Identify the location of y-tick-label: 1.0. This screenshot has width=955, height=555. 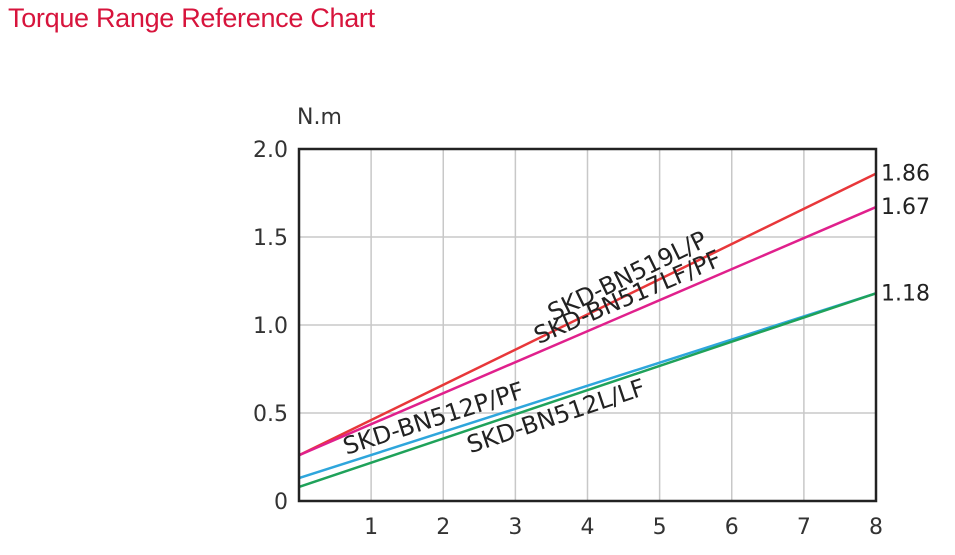
(270, 326).